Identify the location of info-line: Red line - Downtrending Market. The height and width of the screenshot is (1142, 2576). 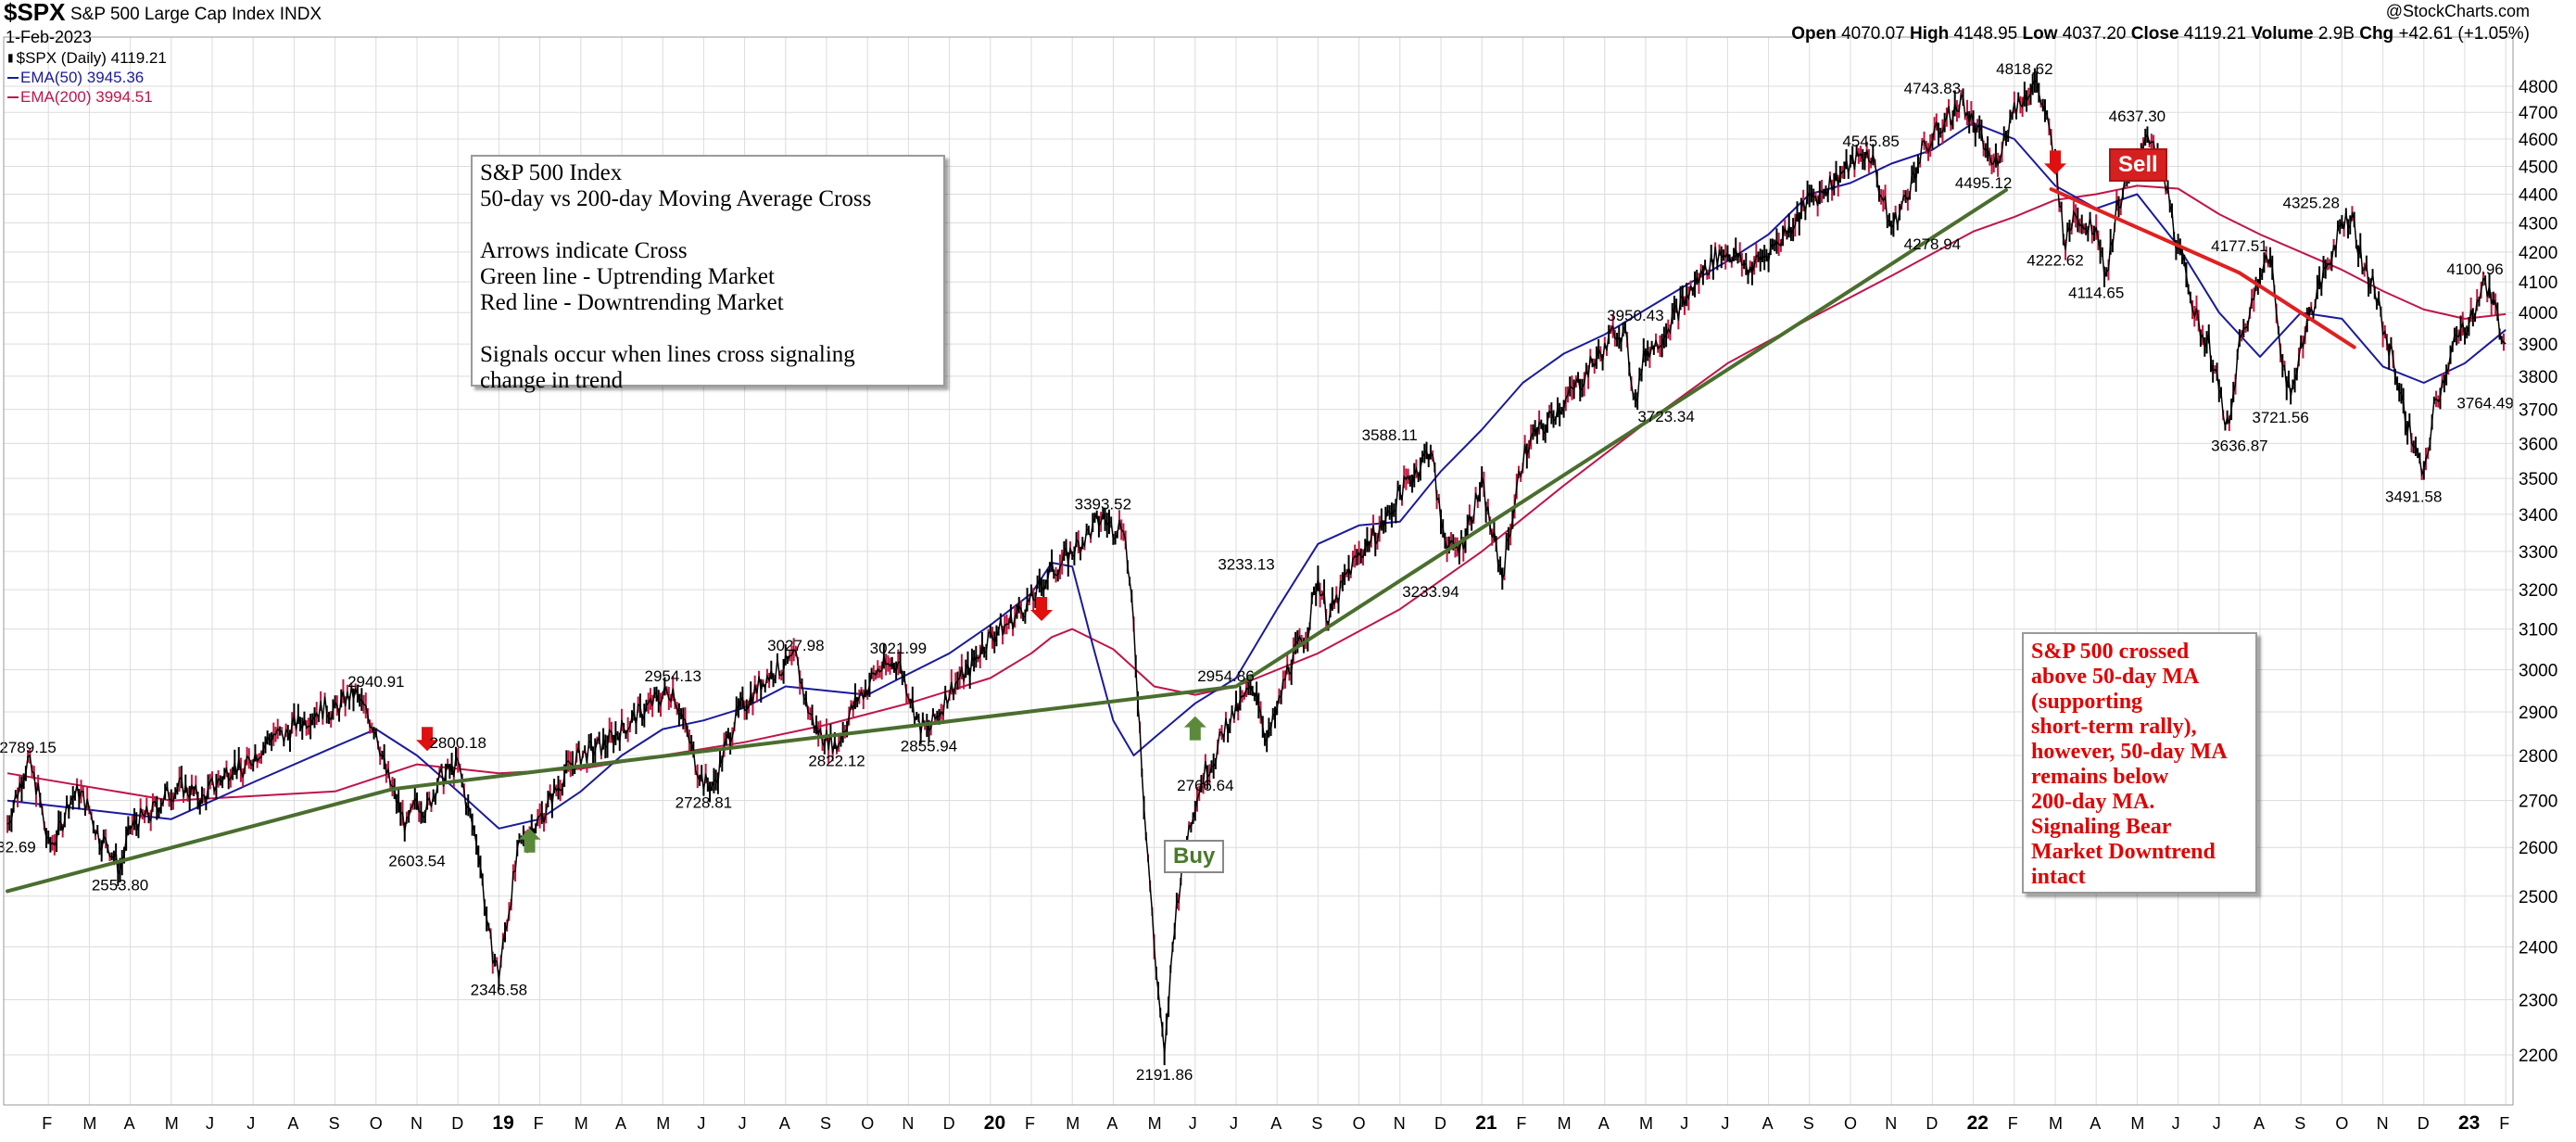
(632, 302).